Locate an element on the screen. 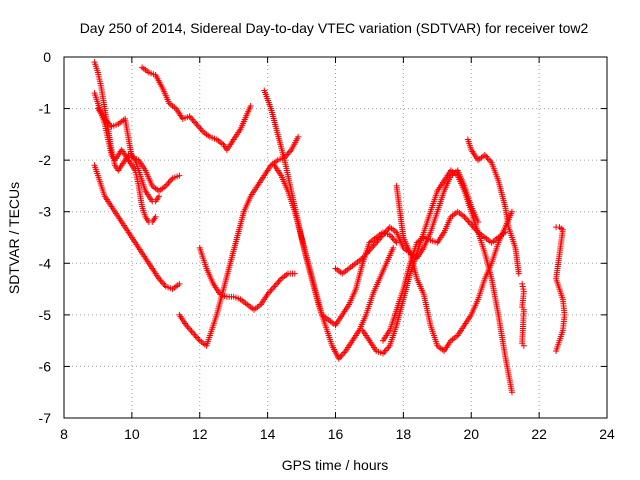  x-tick-labels: 8 10 12 14 16 18 20 22 24 is located at coordinates (337, 434).